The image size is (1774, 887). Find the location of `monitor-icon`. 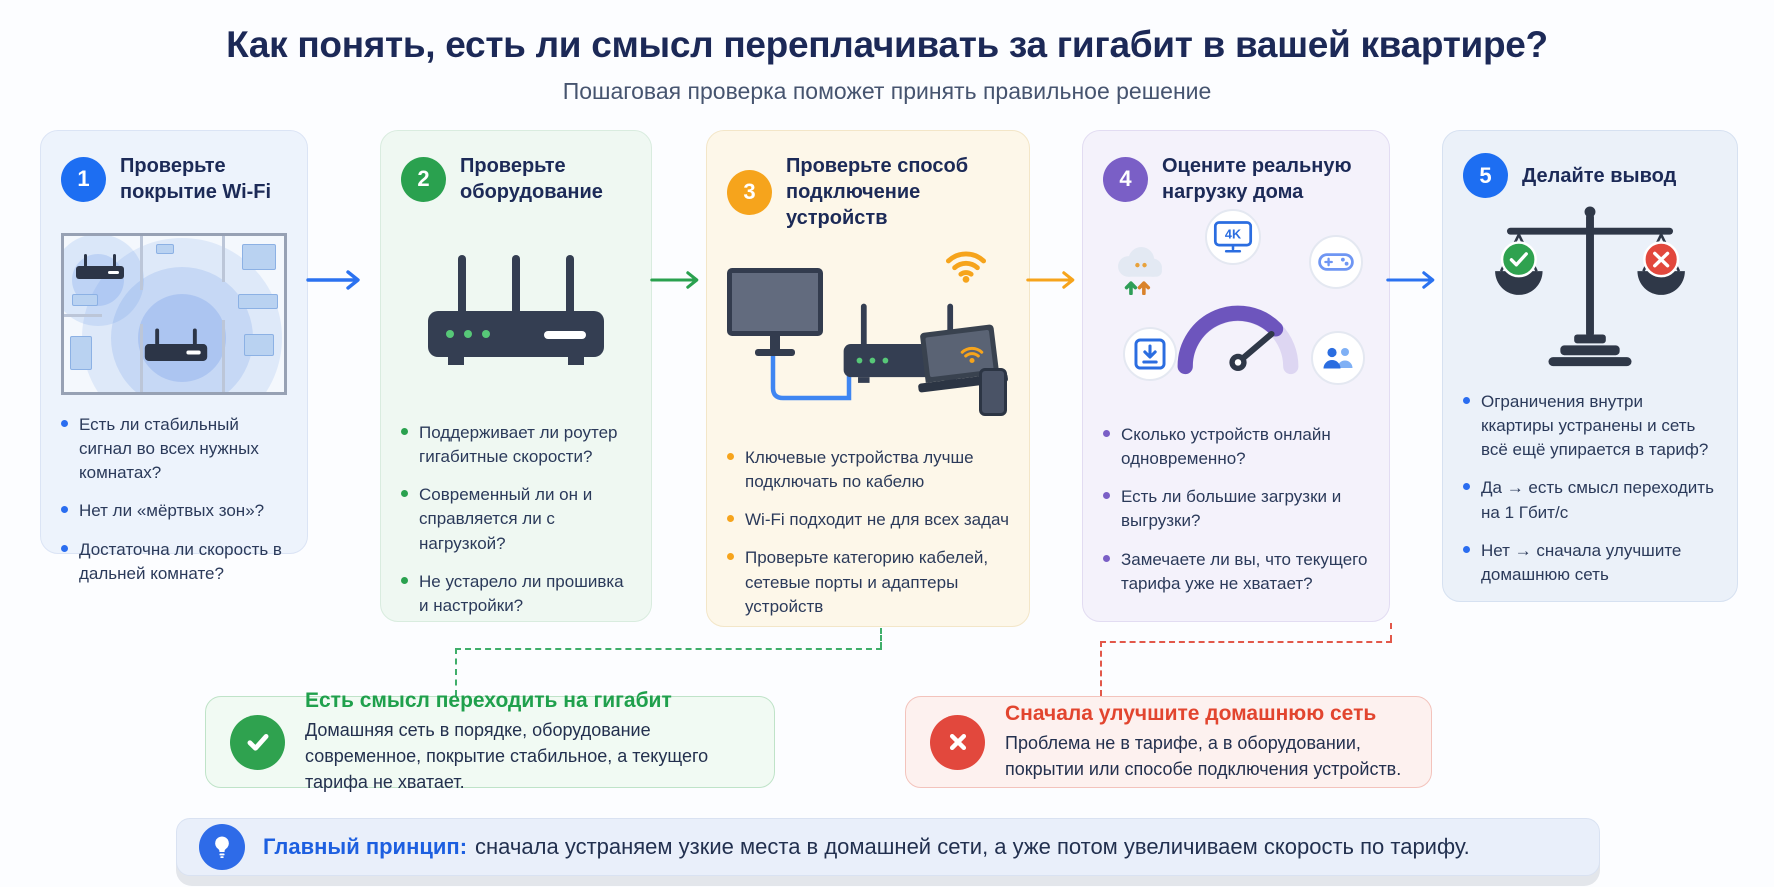

monitor-icon is located at coordinates (775, 301).